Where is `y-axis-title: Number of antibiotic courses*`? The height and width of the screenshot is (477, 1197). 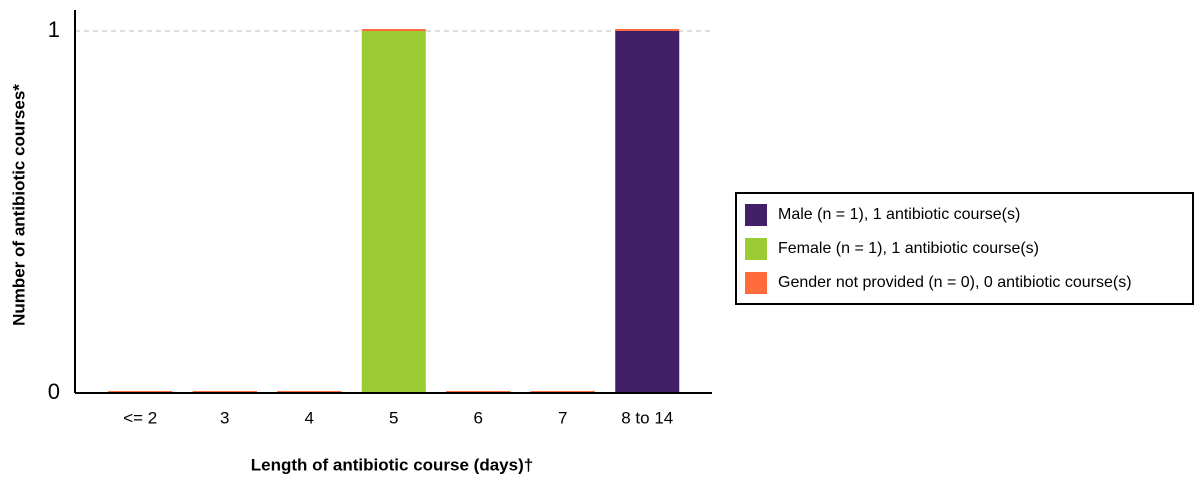
y-axis-title: Number of antibiotic courses* is located at coordinates (18, 205).